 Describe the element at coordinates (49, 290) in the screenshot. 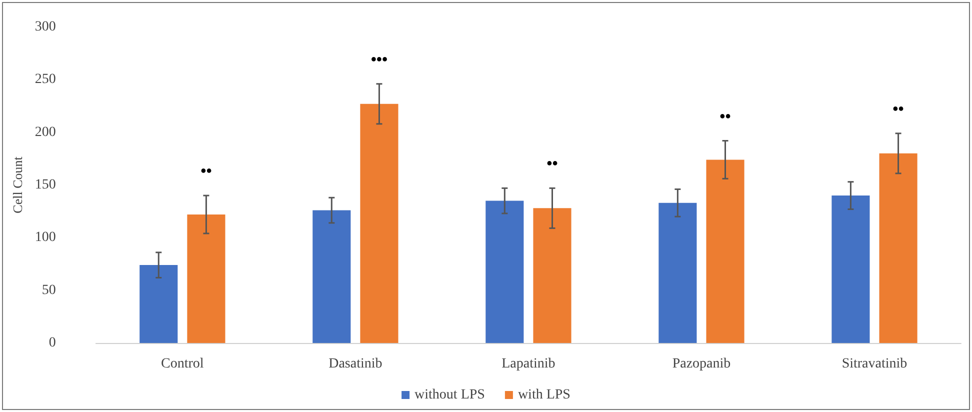

I see `y-tick-label: 50` at that location.